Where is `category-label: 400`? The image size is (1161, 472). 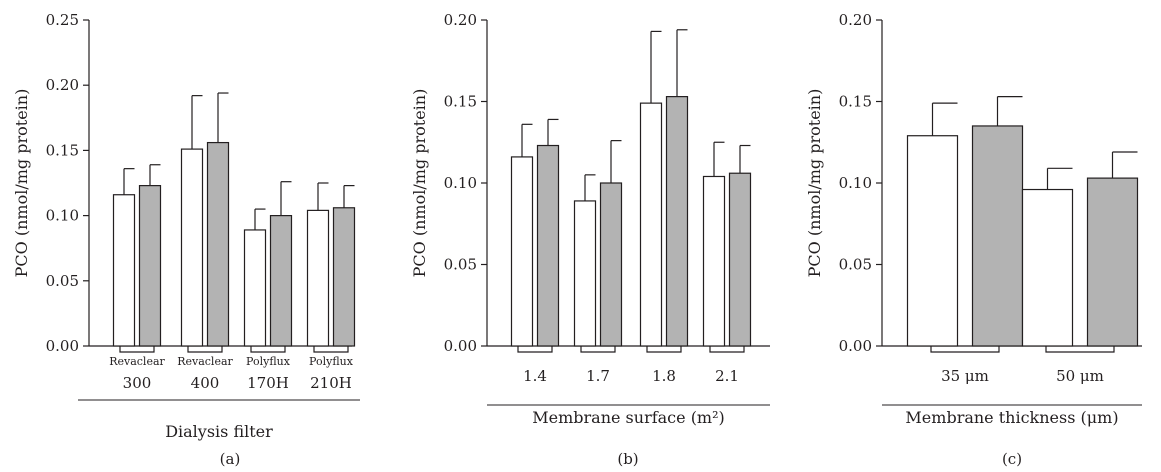 category-label: 400 is located at coordinates (205, 383).